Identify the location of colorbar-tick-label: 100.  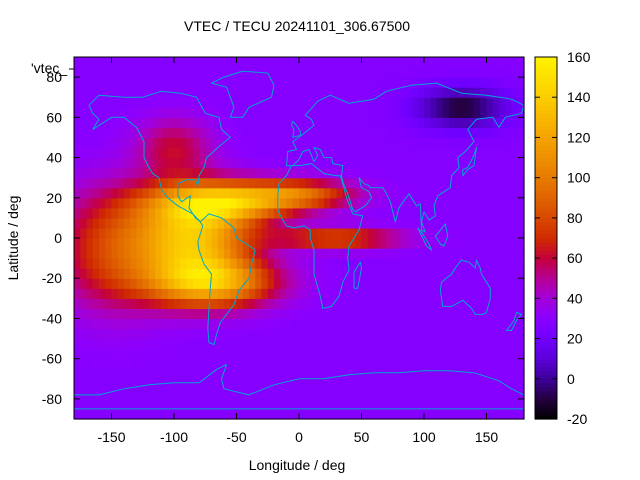
(579, 178).